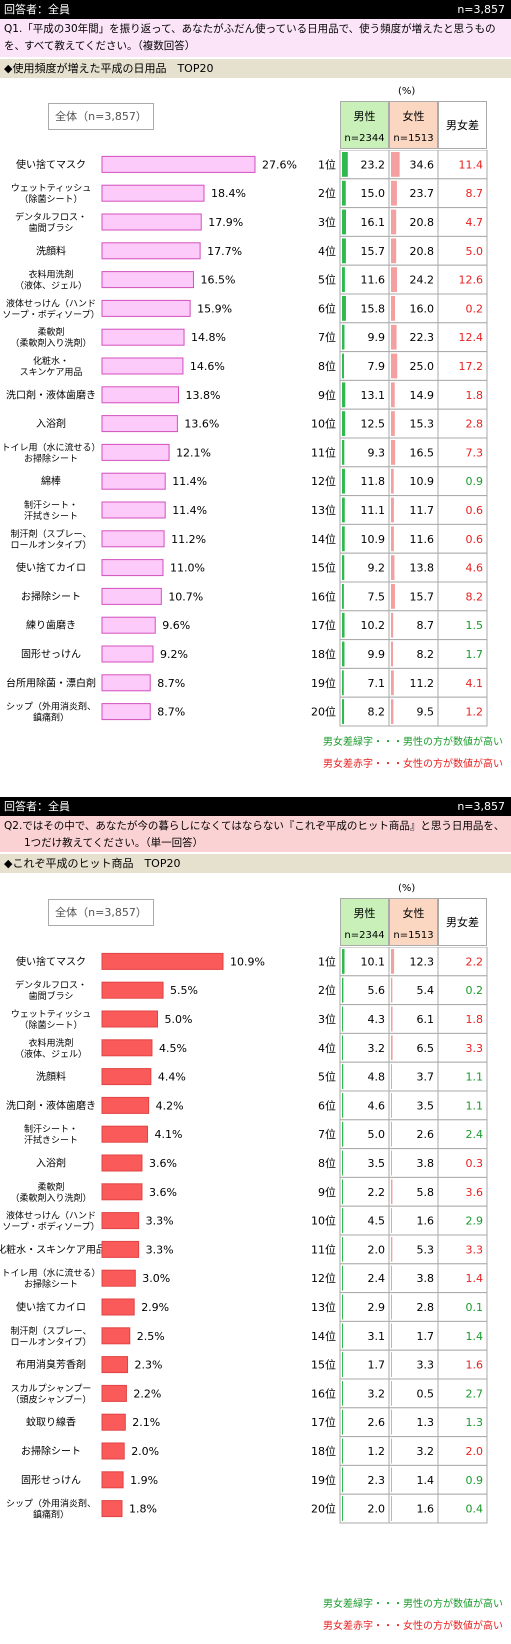  What do you see at coordinates (471, 164) in the screenshot?
I see `diff-value: 11.4` at bounding box center [471, 164].